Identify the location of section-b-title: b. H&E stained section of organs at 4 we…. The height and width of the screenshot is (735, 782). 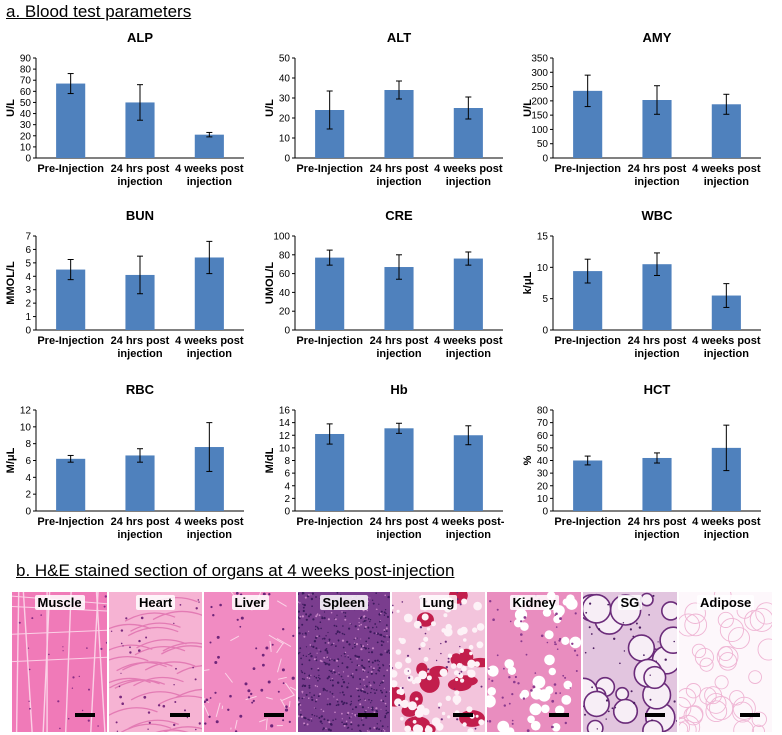
(235, 570).